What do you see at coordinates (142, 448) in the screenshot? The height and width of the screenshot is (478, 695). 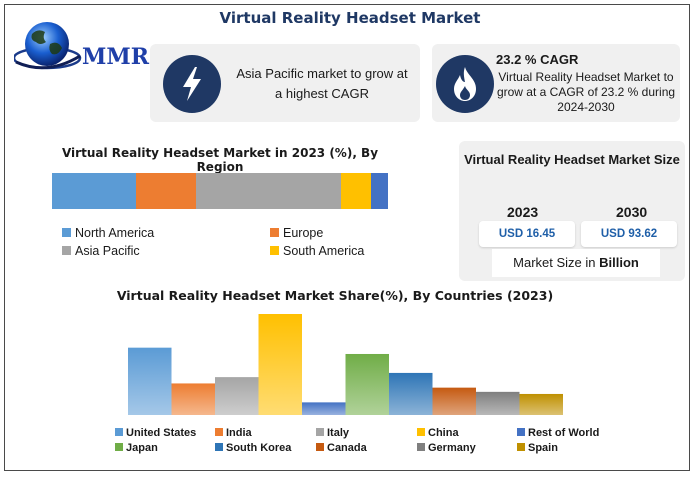 I see `legend-label: Japan` at bounding box center [142, 448].